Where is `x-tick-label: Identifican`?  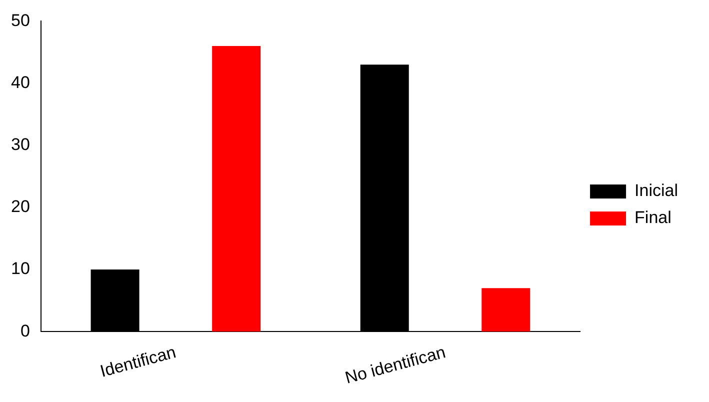
x-tick-label: Identifican is located at coordinates (138, 361).